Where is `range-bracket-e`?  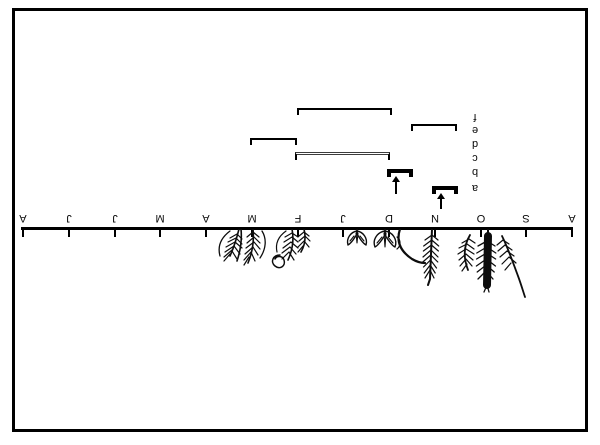
range-bracket-e is located at coordinates (434, 127).